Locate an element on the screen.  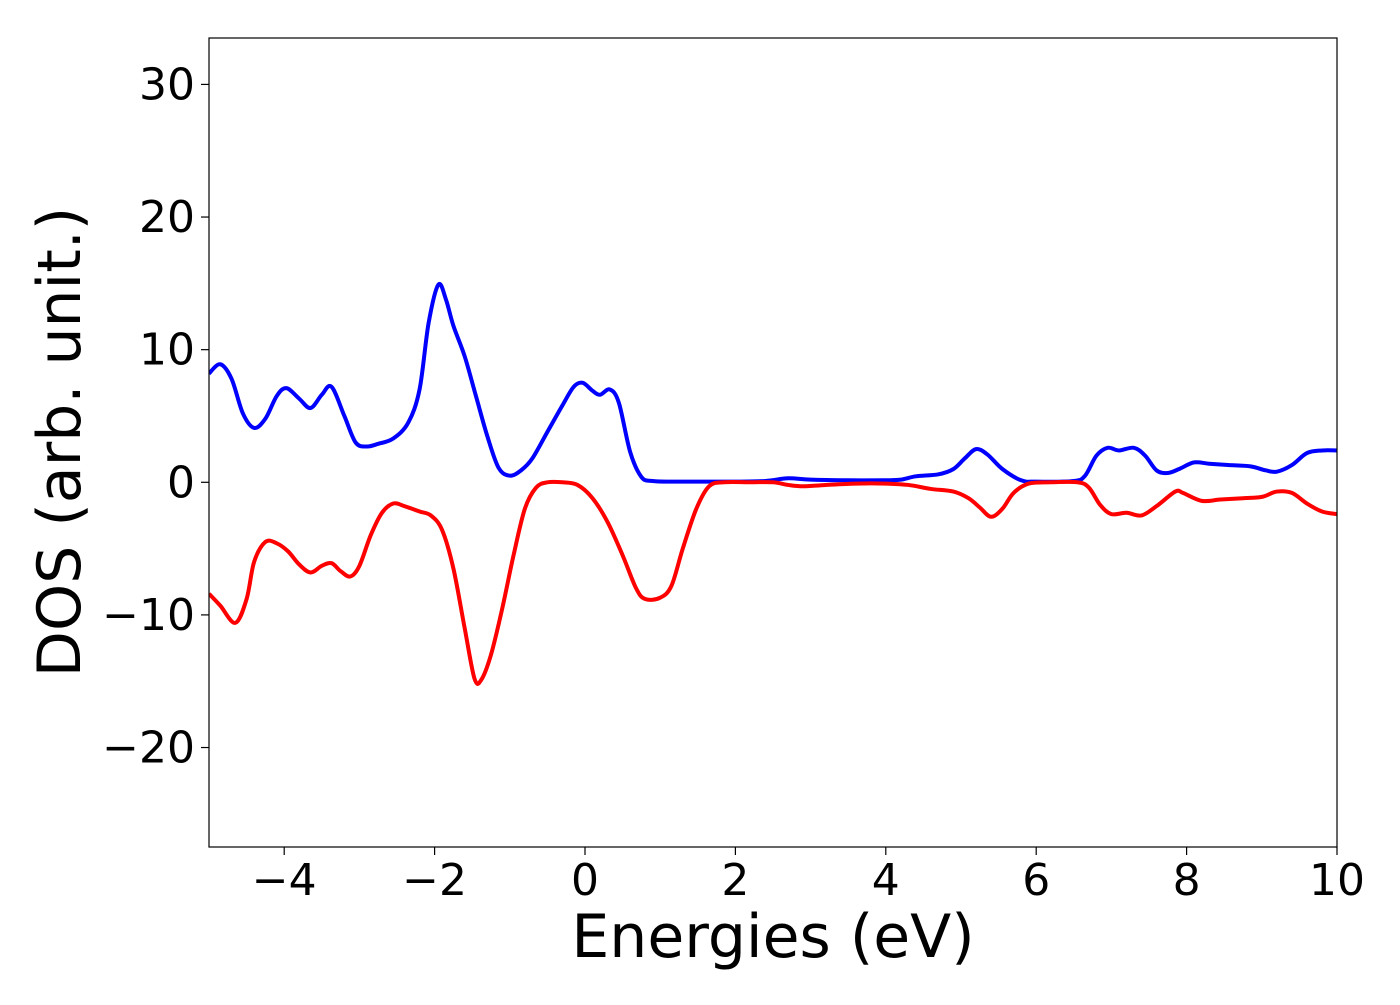
x-tick-label: 0 is located at coordinates (585, 880).